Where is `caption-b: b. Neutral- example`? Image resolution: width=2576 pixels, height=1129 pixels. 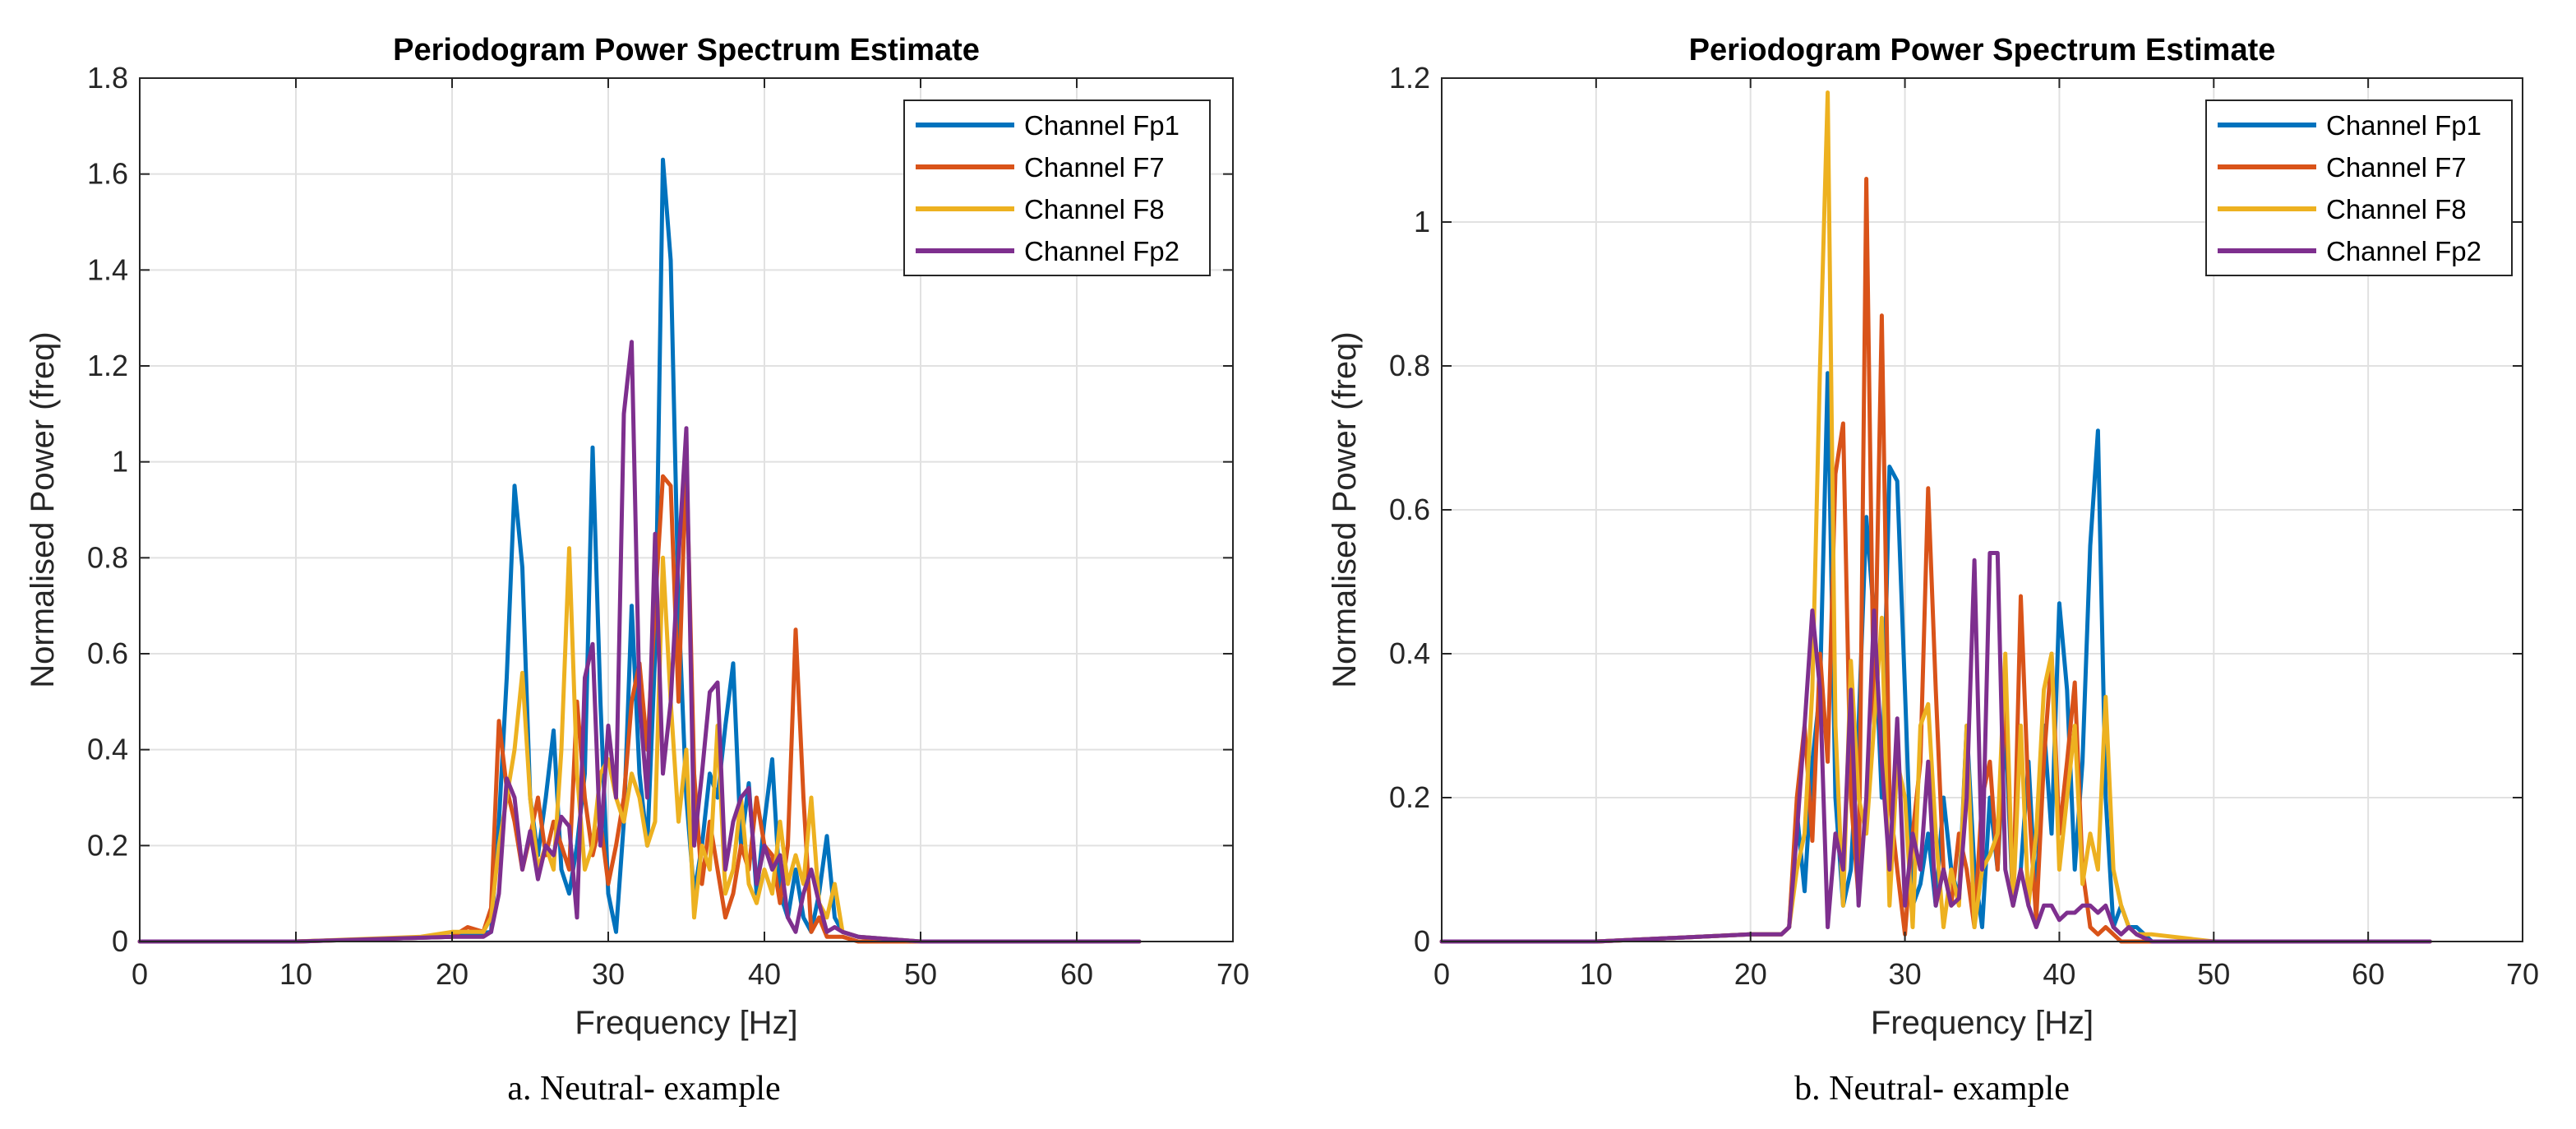
caption-b: b. Neutral- example is located at coordinates (1932, 1089).